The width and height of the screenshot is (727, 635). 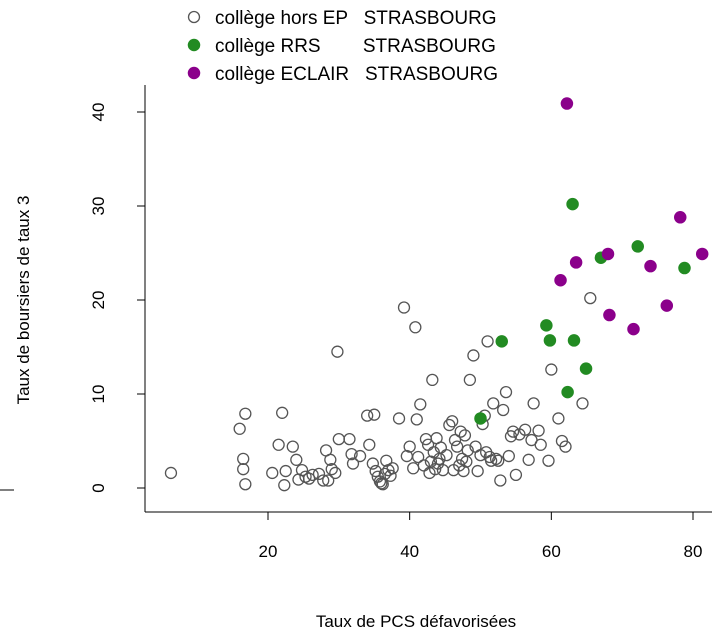 What do you see at coordinates (98, 112) in the screenshot?
I see `y-tick-label: 40` at bounding box center [98, 112].